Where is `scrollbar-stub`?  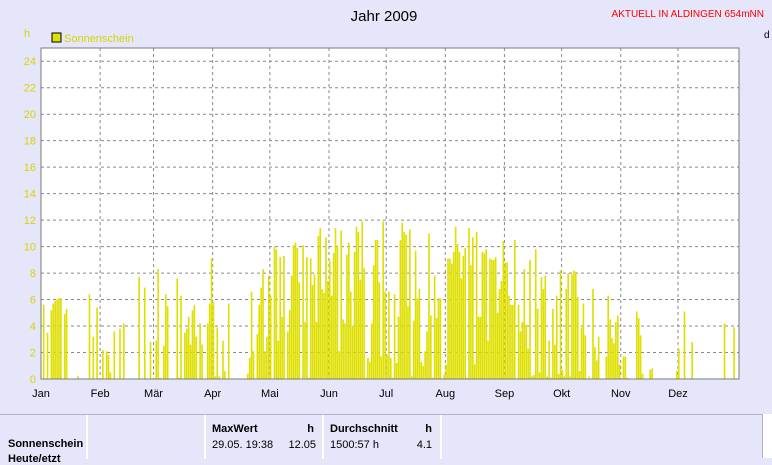 scrollbar-stub is located at coordinates (767, 436).